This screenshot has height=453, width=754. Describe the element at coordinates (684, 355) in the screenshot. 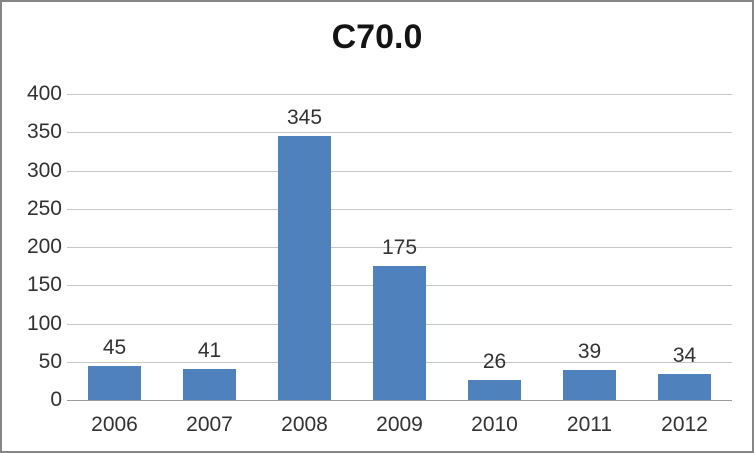

I see `data-label-2012: 34` at that location.